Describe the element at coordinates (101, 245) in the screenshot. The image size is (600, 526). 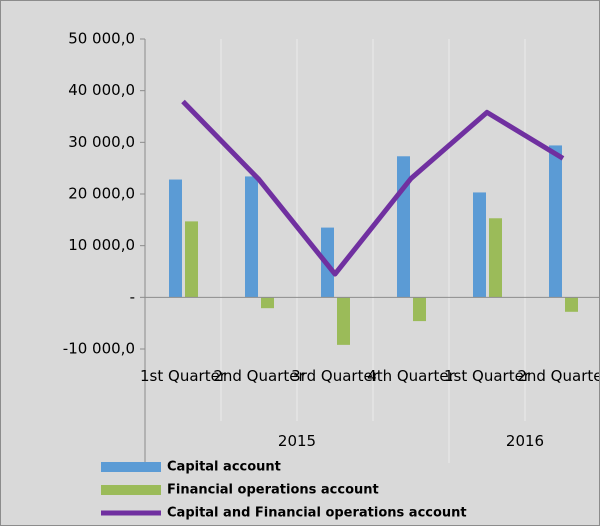
I see `y-tick-label: 10 000,0` at that location.